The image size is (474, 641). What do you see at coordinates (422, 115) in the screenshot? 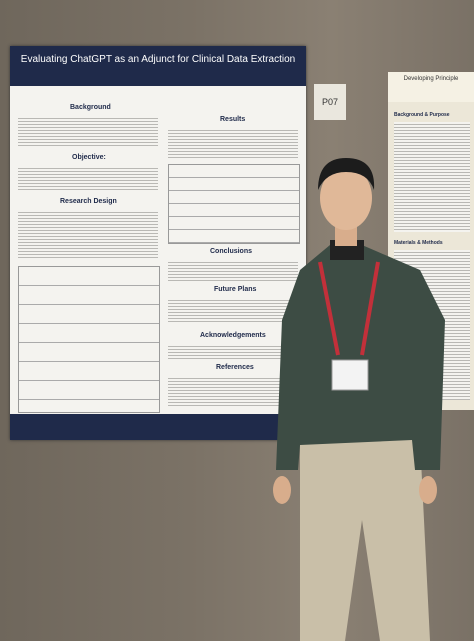
I see `section-heading: Background & Purpose` at bounding box center [422, 115].